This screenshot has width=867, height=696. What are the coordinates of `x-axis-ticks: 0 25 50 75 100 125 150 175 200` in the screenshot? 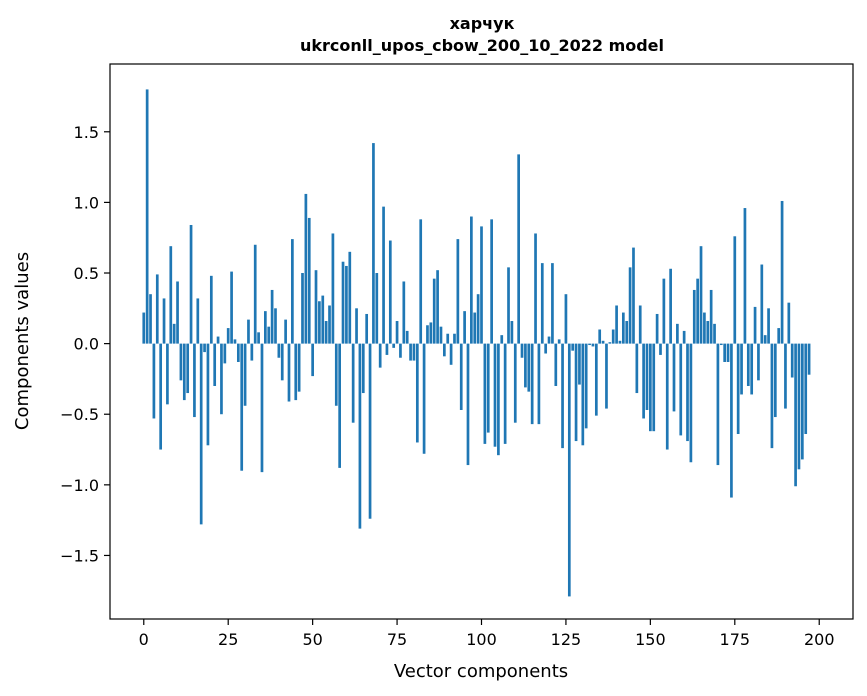 It's located at (487, 634).